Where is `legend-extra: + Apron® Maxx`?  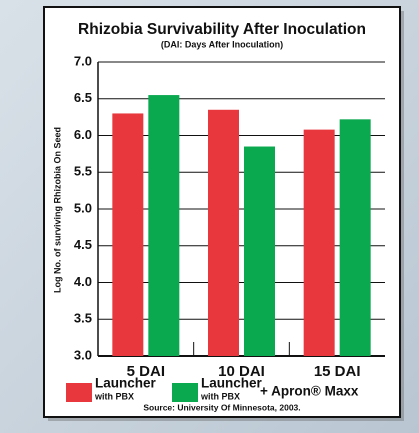
legend-extra: + Apron® Maxx is located at coordinates (309, 391).